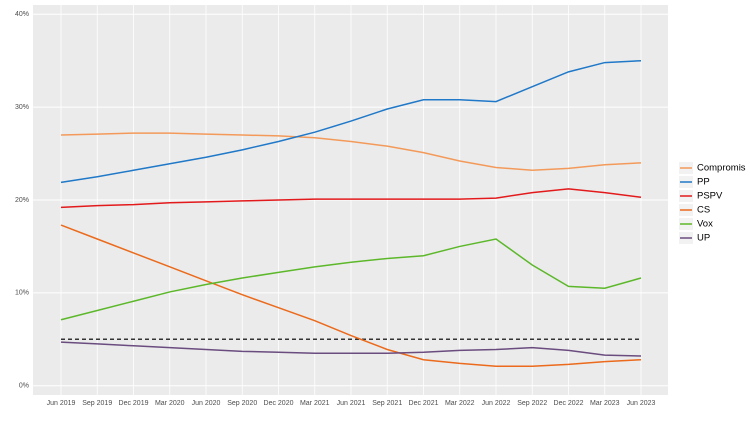  What do you see at coordinates (206, 403) in the screenshot?
I see `x-tick-label: Jun 2020` at bounding box center [206, 403].